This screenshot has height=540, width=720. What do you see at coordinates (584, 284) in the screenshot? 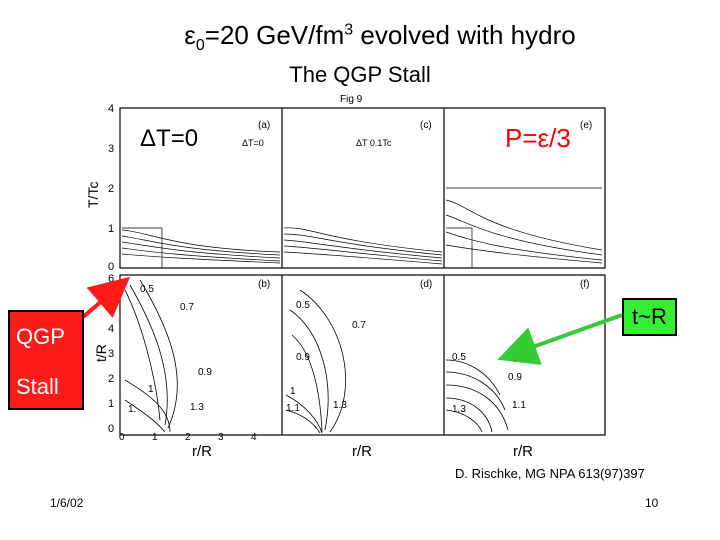
I see `panel-label-f: (f)` at bounding box center [584, 284].